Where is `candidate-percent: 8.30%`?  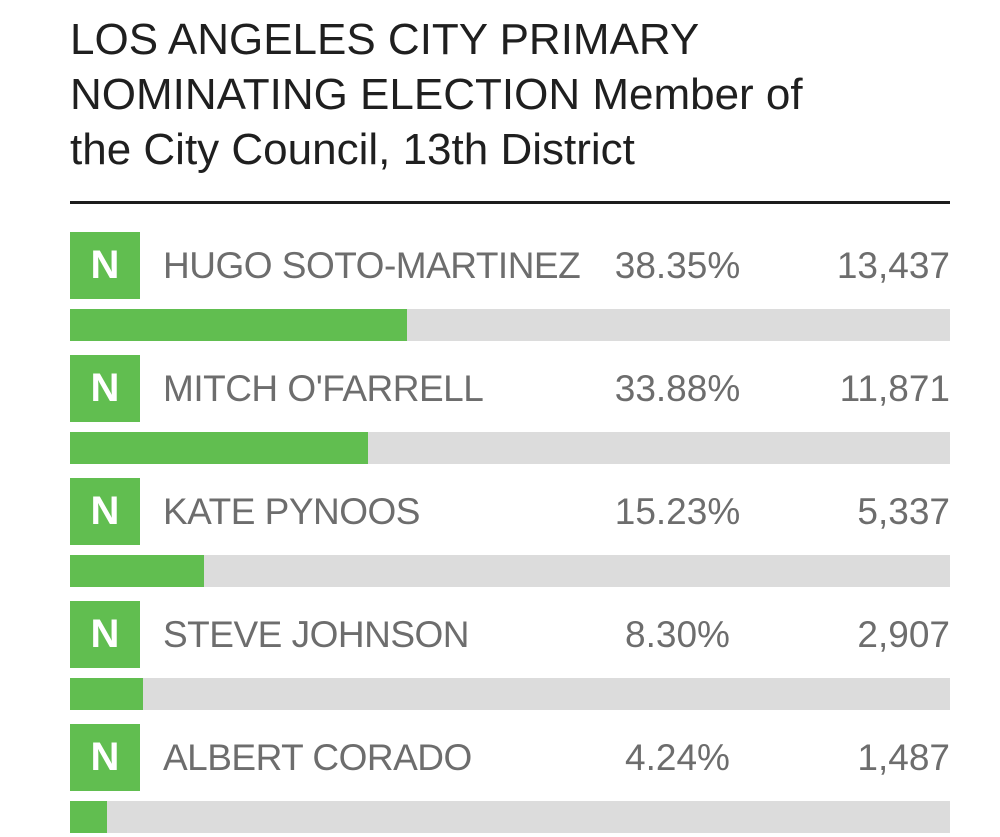
candidate-percent: 8.30% is located at coordinates (677, 634).